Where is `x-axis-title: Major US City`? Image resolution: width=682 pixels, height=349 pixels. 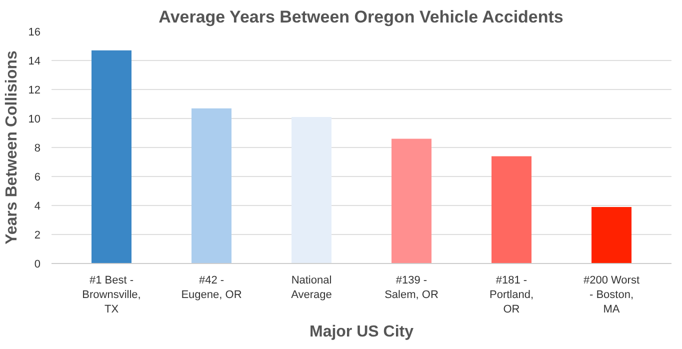 x-axis-title: Major US City is located at coordinates (361, 331).